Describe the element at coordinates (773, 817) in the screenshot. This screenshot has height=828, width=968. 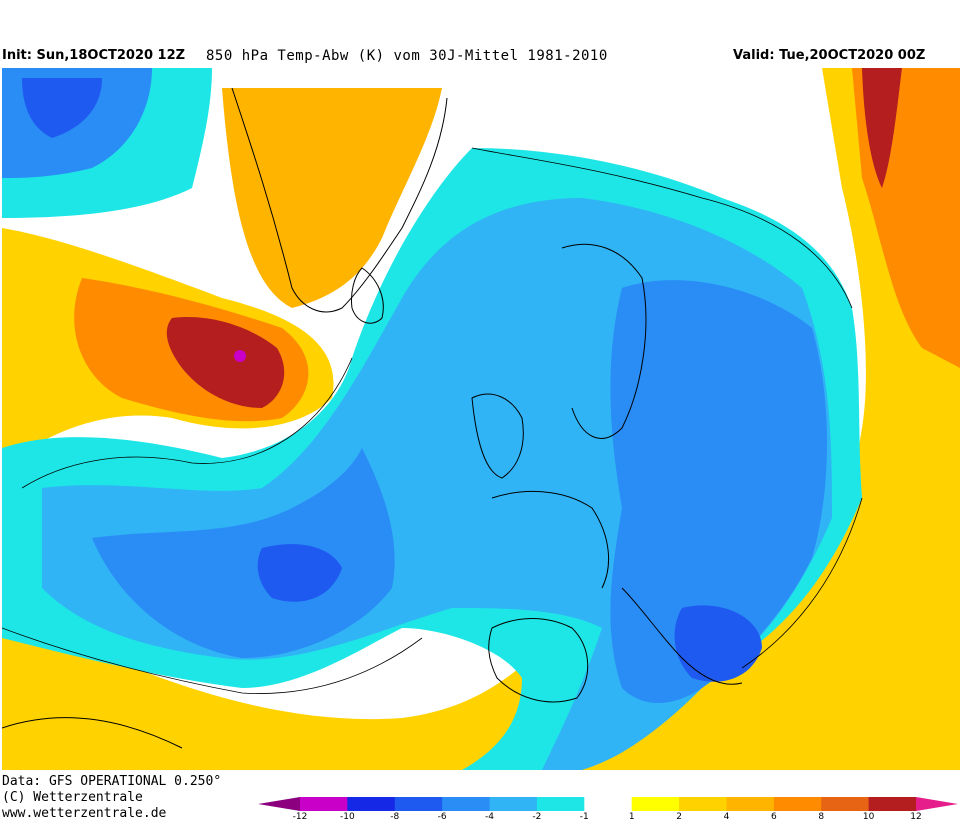
I see `legend-tick-label: 6` at that location.